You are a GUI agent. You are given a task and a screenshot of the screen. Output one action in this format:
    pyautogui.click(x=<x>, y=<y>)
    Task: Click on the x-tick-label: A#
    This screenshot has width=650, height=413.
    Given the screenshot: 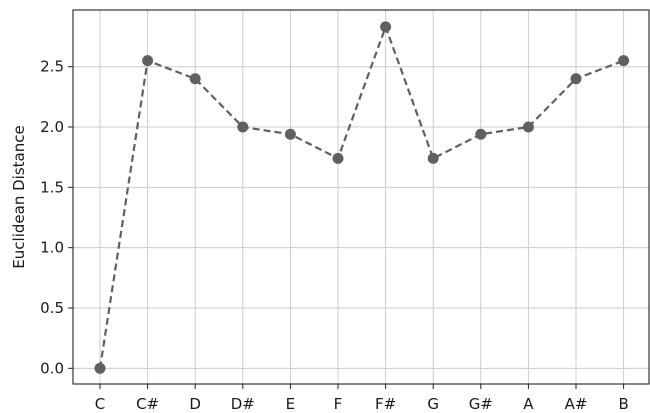 What is the action you would take?
    pyautogui.click(x=576, y=404)
    